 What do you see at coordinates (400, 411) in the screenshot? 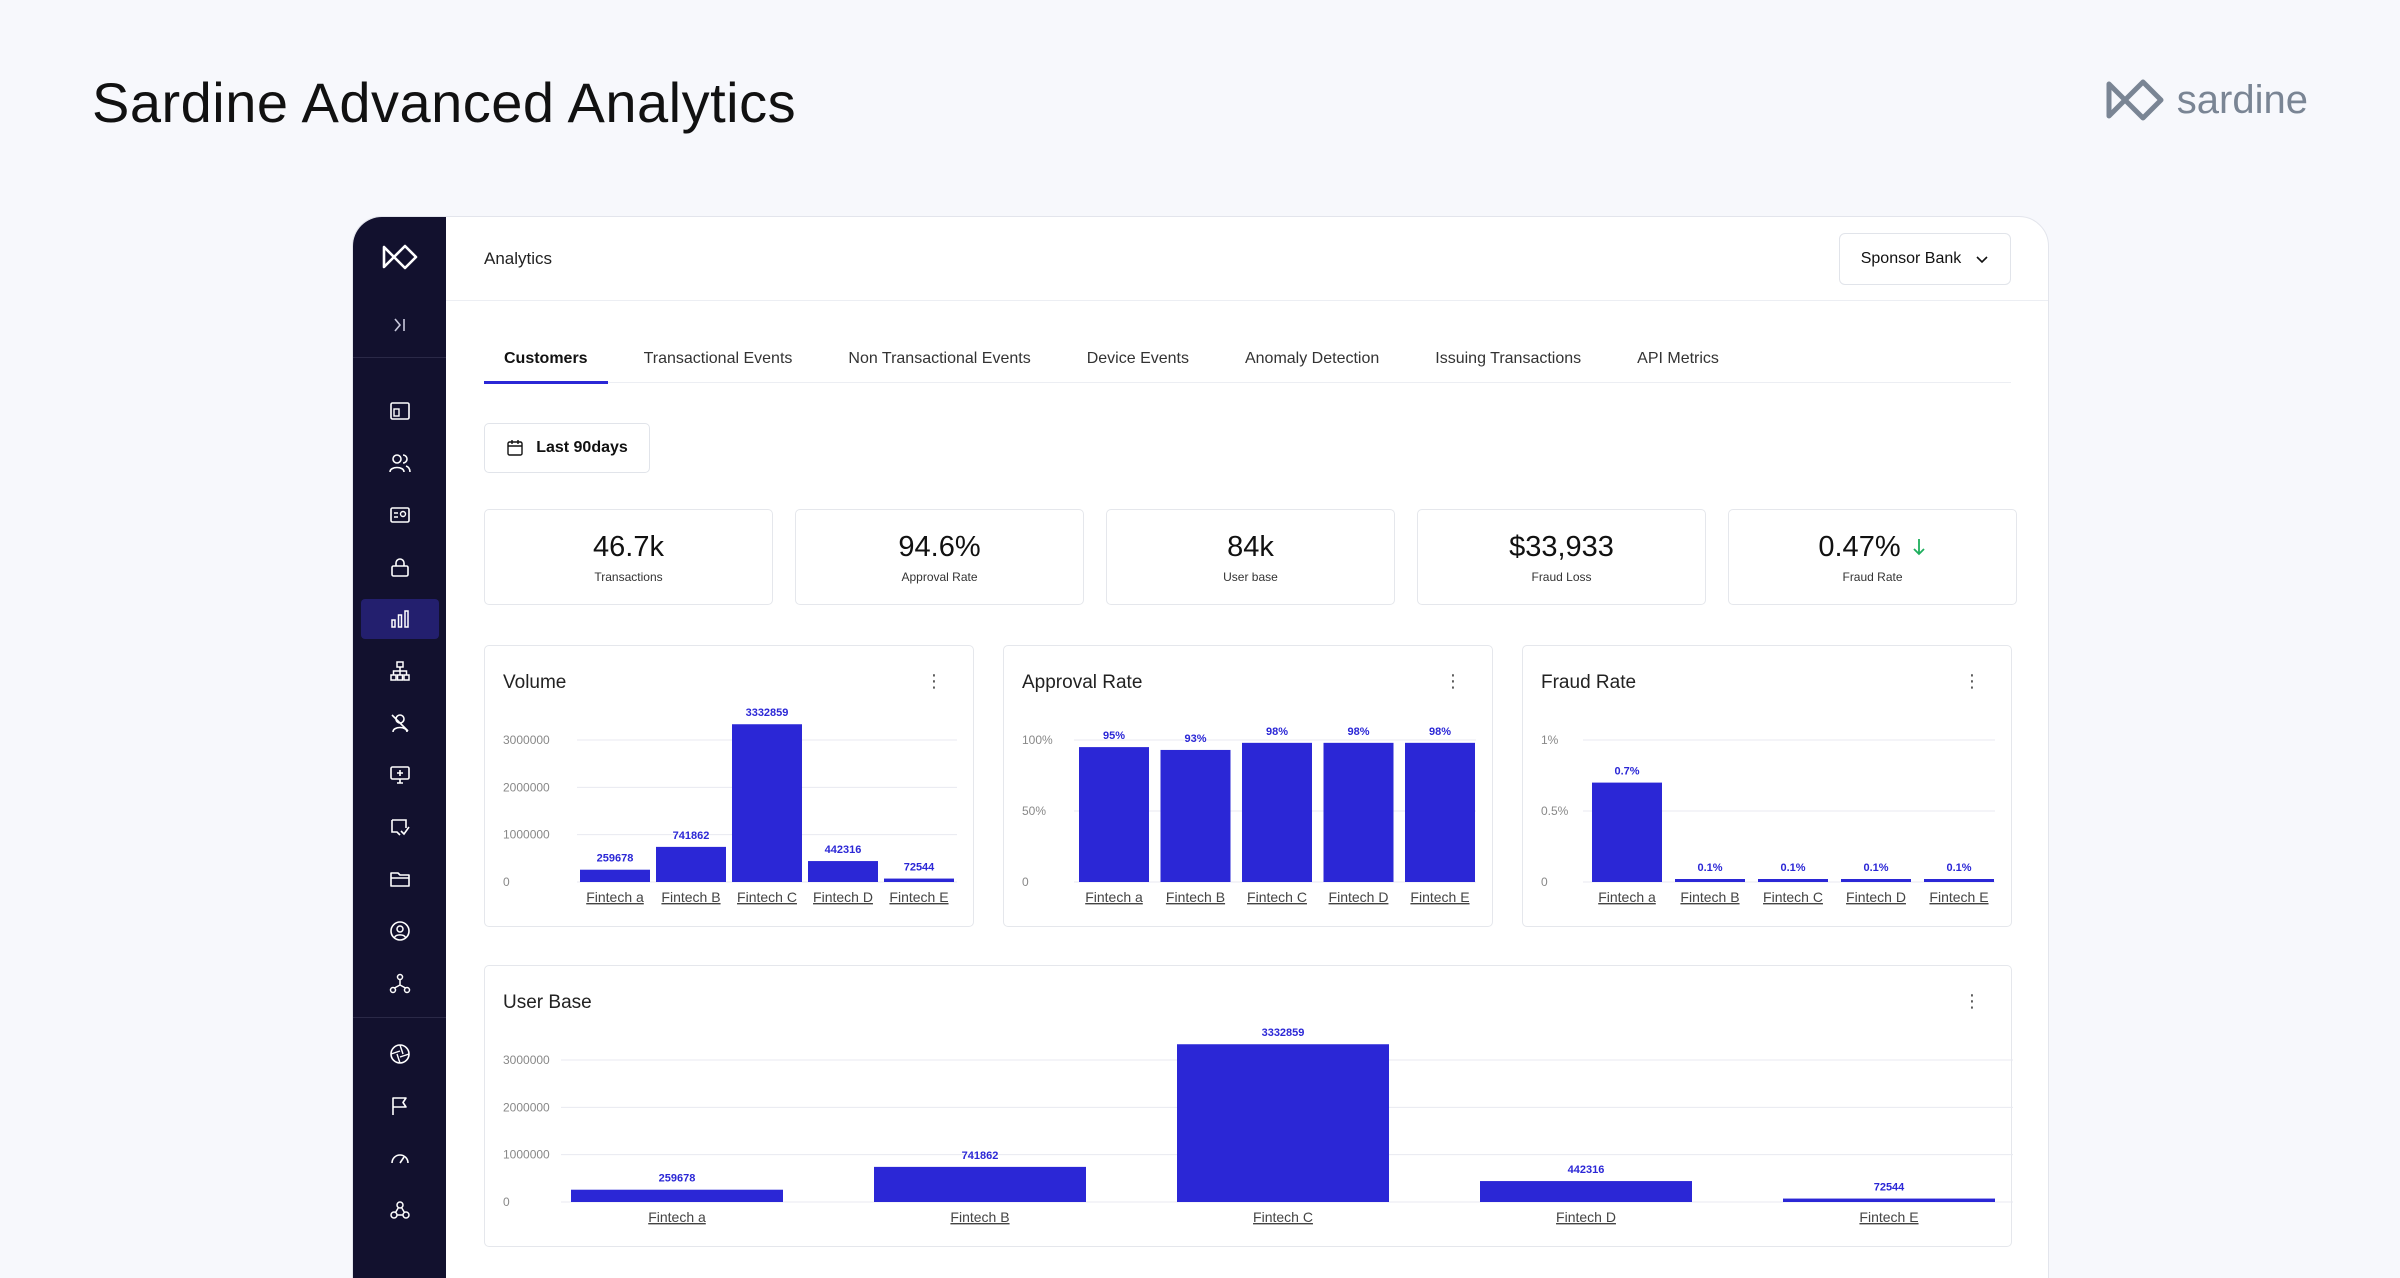
I see `sidebar-item-dashboard` at bounding box center [400, 411].